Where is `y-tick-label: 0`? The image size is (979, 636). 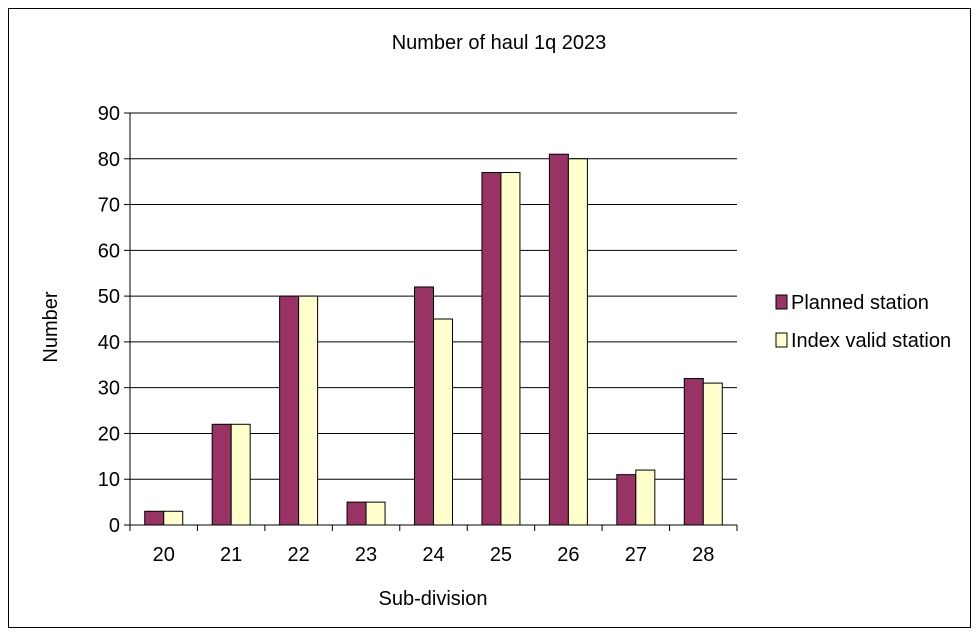 y-tick-label: 0 is located at coordinates (114, 526).